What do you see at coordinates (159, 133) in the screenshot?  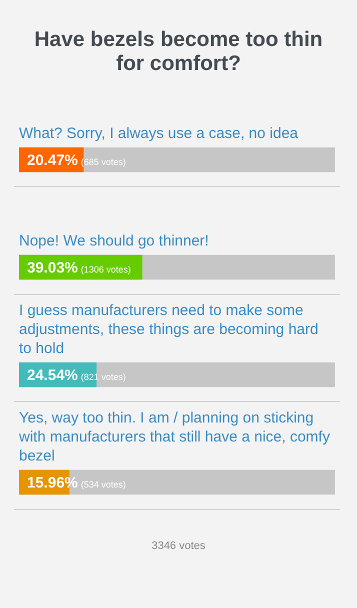 I see `y-tick-label: What? Sorry, I always use a case, no idea` at bounding box center [159, 133].